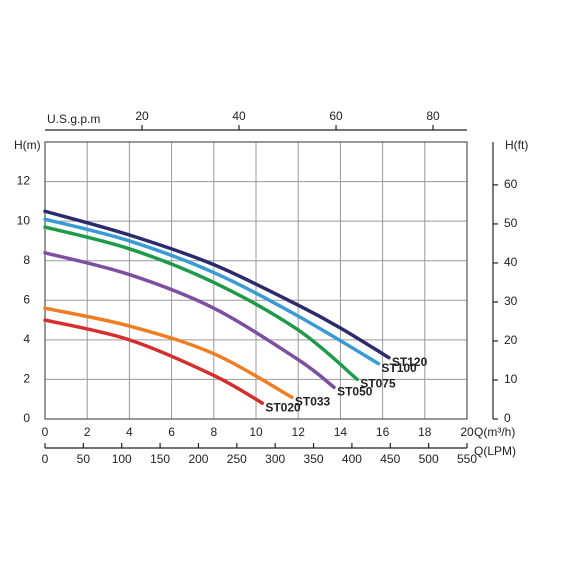 This screenshot has width=570, height=570. What do you see at coordinates (142, 116) in the screenshot?
I see `top-tick-label: 20` at bounding box center [142, 116].